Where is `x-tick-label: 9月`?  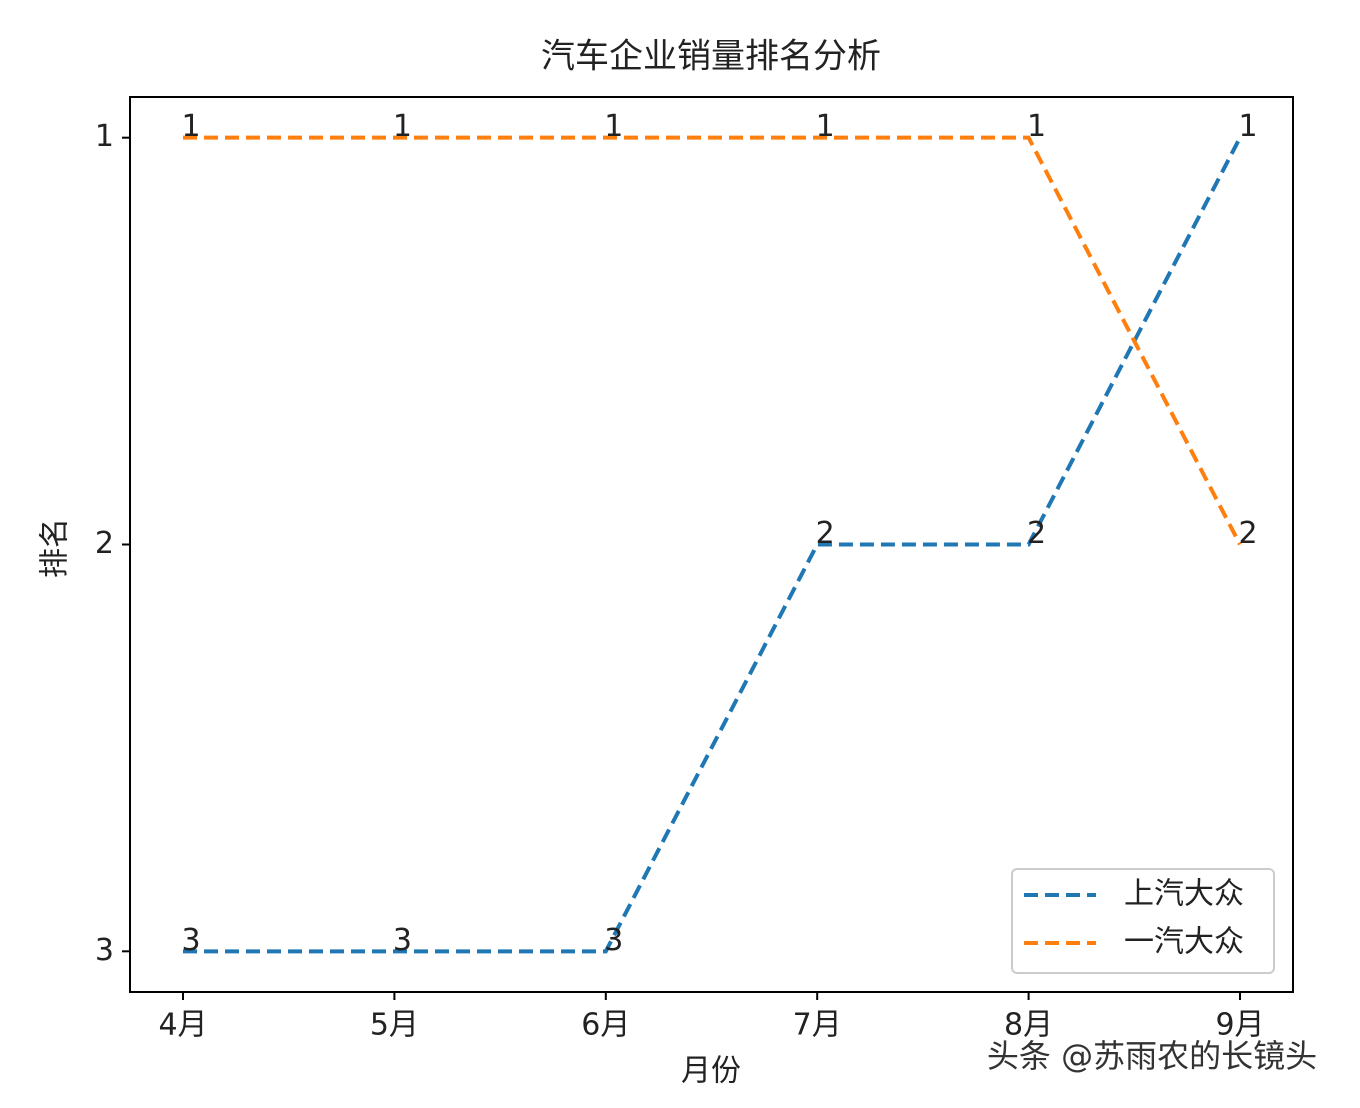 x-tick-label: 9月 is located at coordinates (1239, 1025).